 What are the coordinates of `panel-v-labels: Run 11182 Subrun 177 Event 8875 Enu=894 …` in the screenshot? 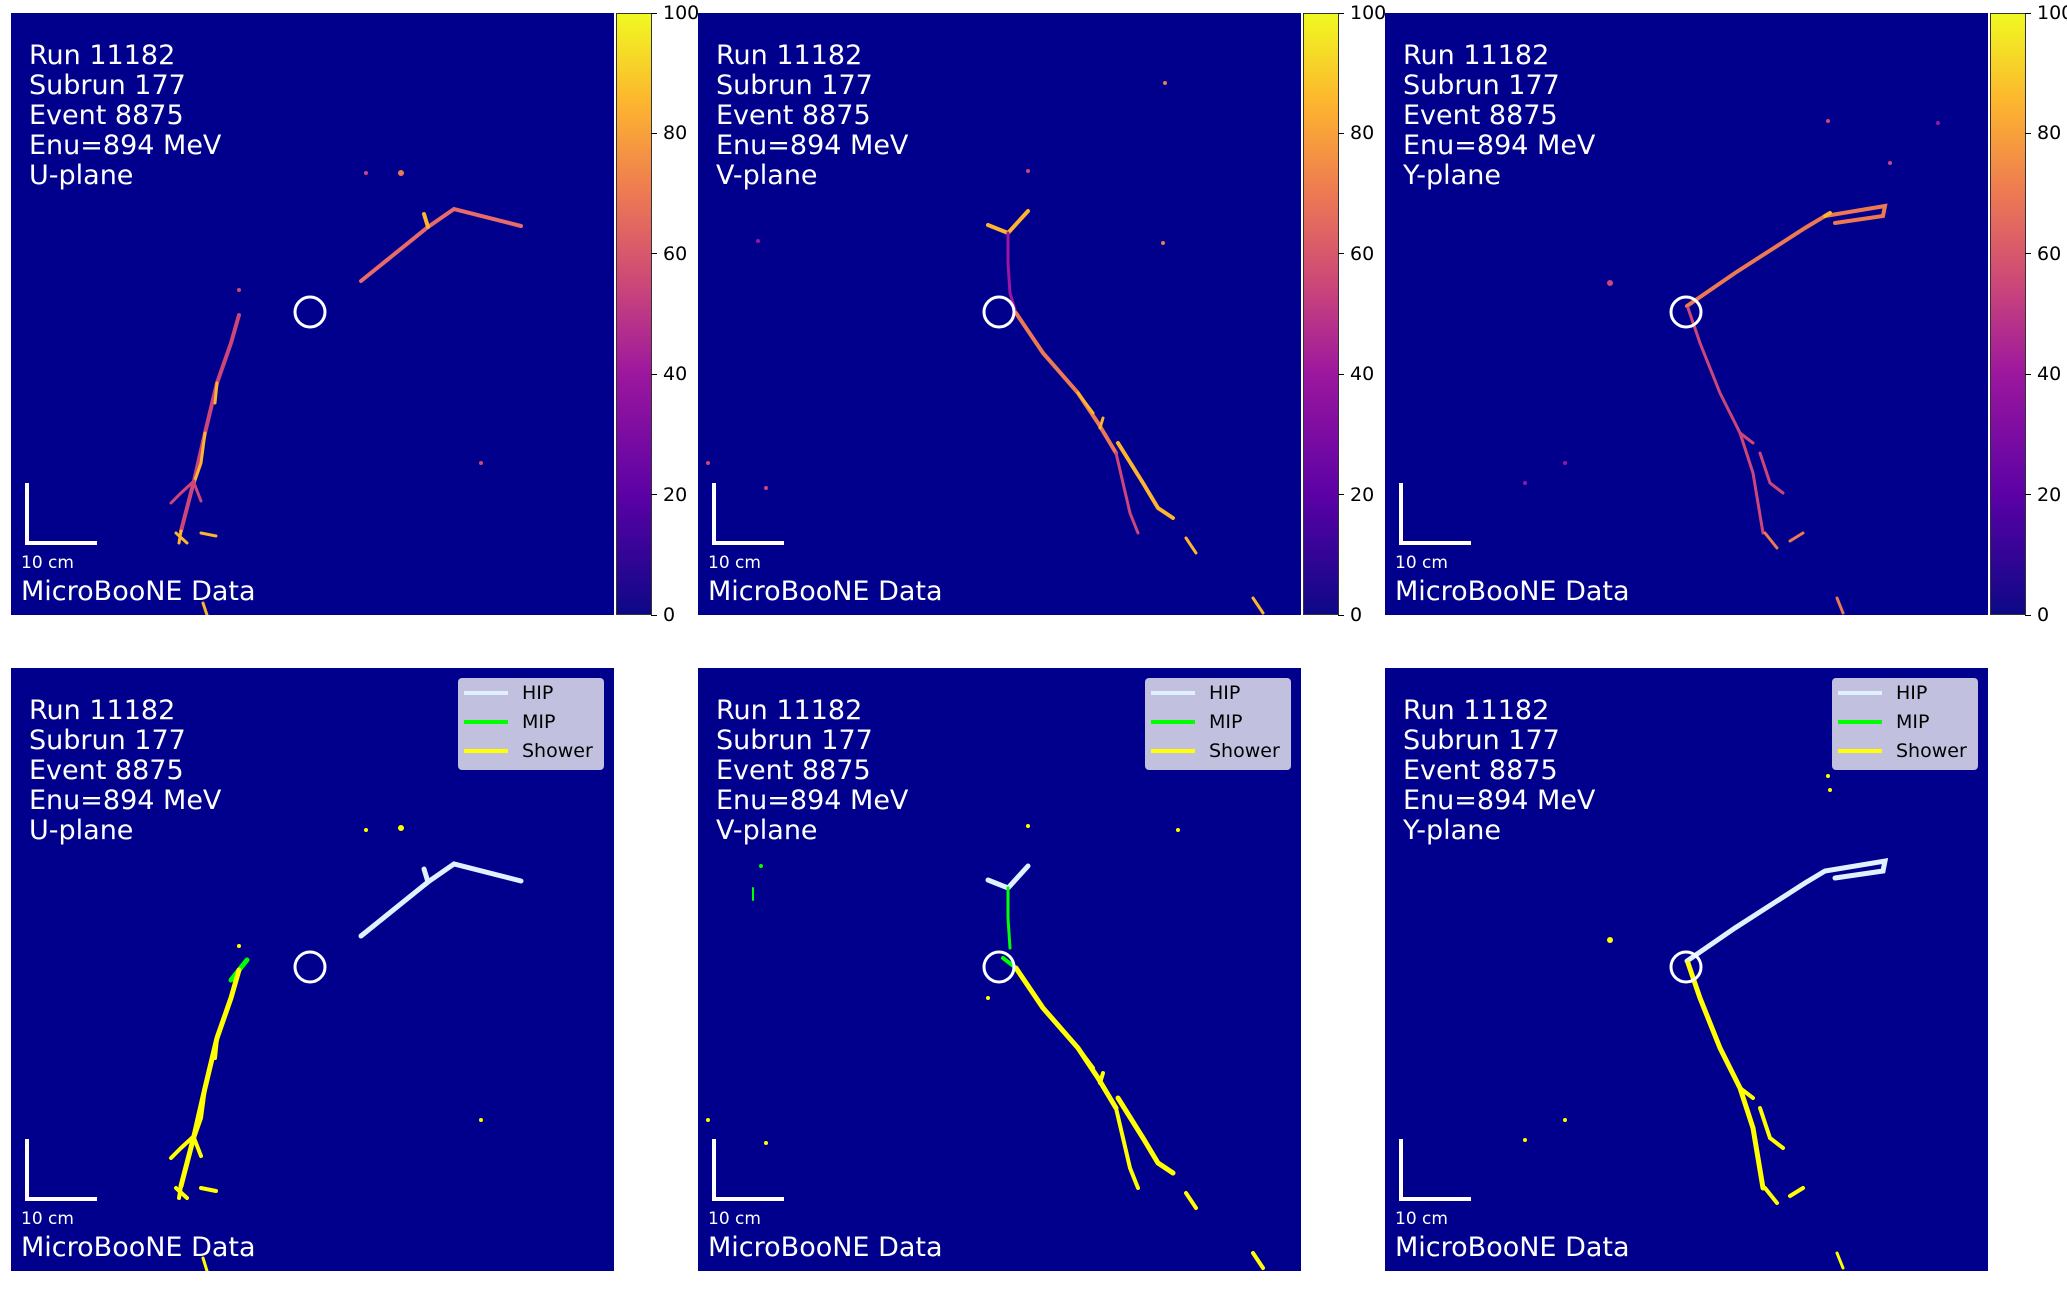 It's located at (999, 969).